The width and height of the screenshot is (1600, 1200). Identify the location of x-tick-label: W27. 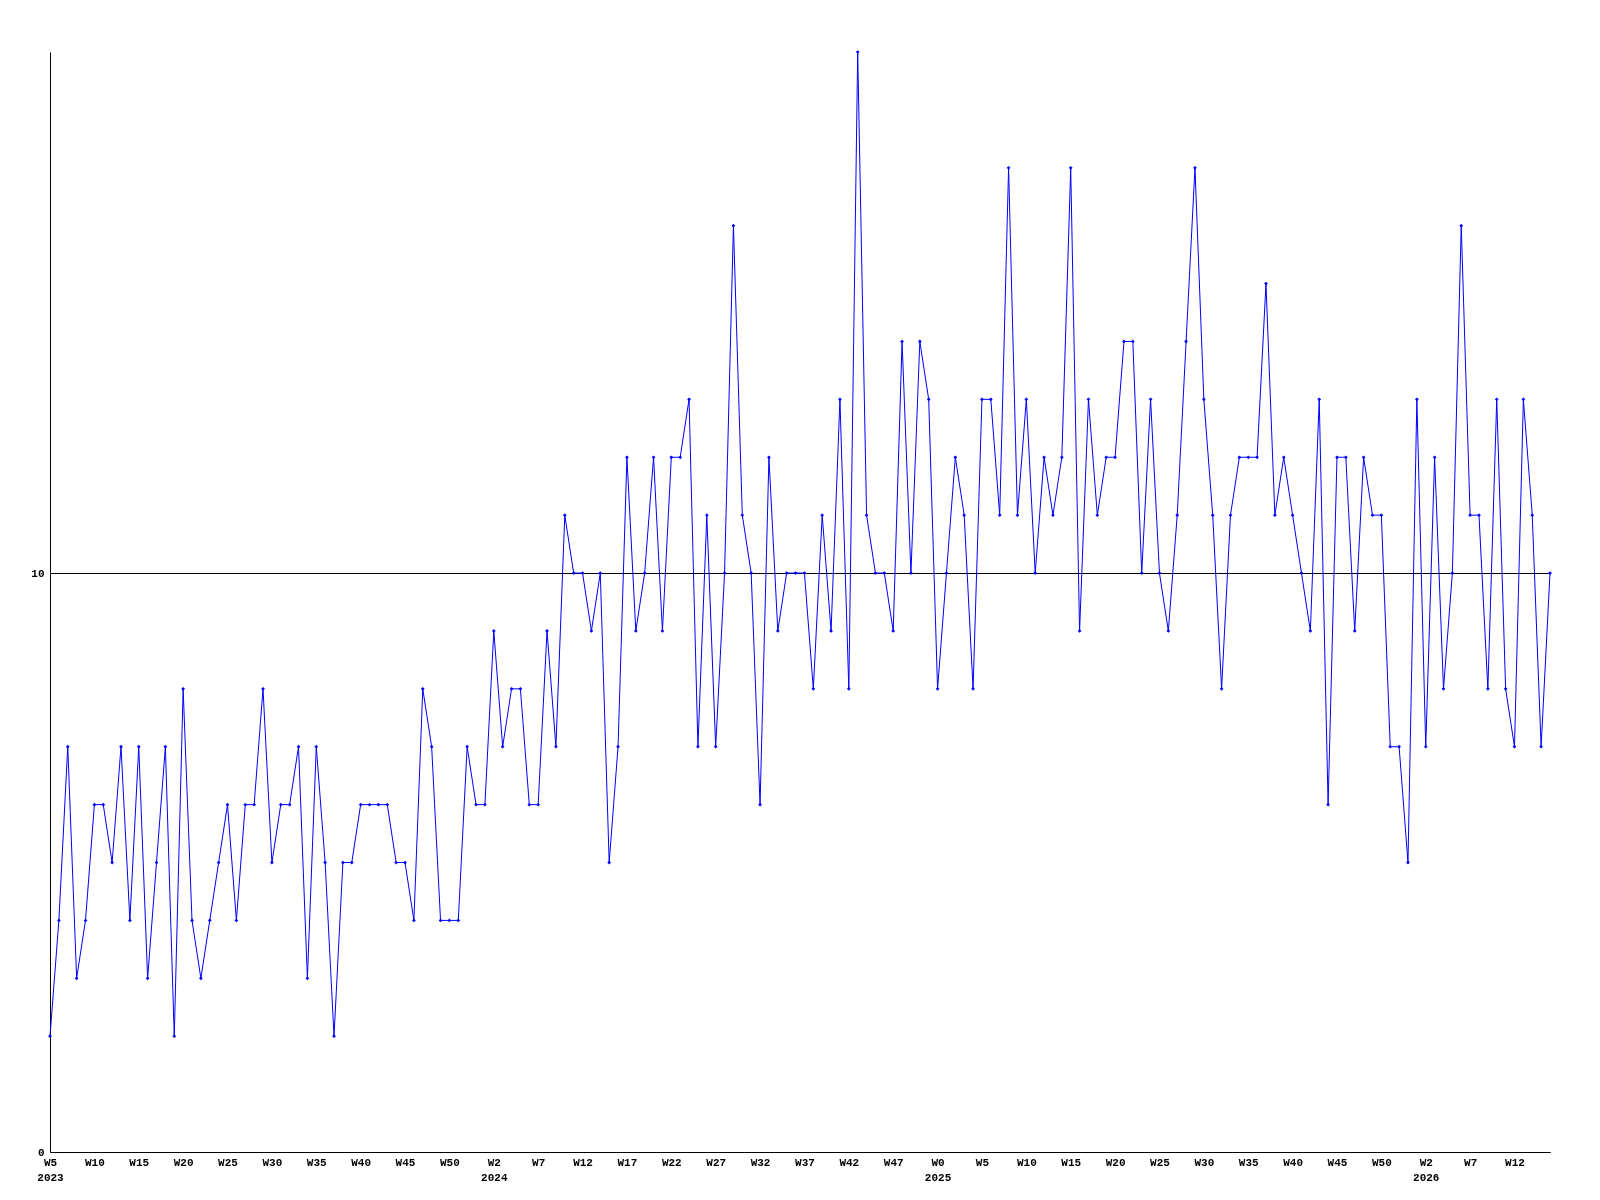
(716, 1162).